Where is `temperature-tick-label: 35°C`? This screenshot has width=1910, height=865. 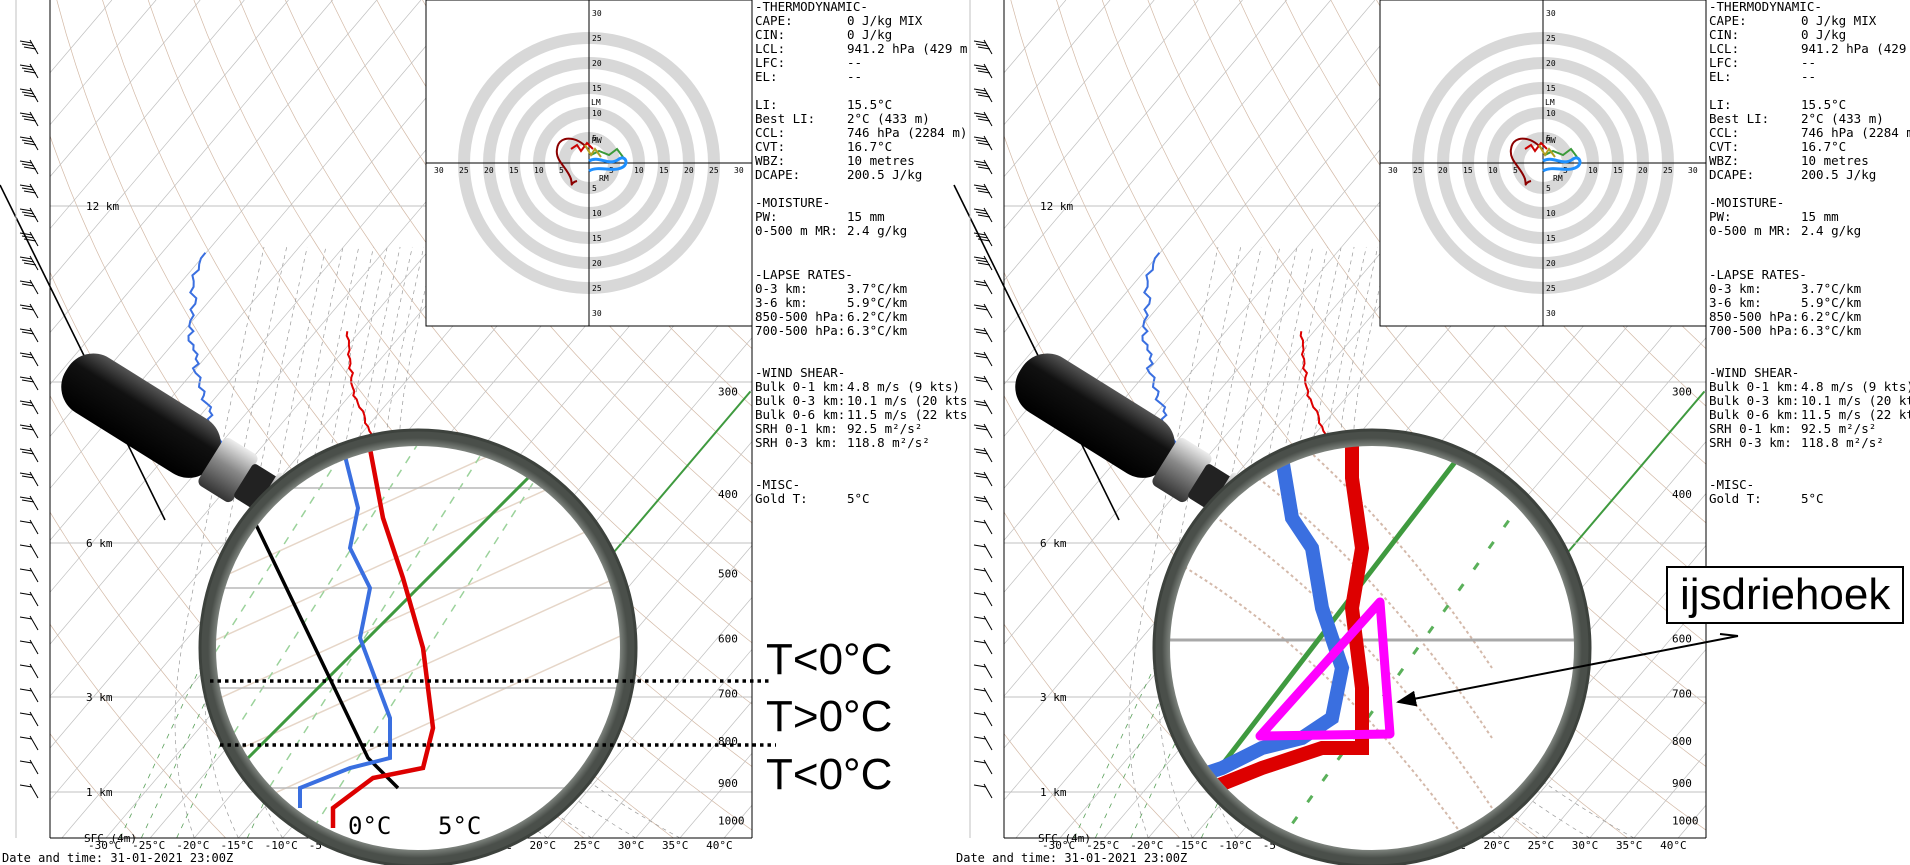 temperature-tick-label: 35°C is located at coordinates (1629, 845).